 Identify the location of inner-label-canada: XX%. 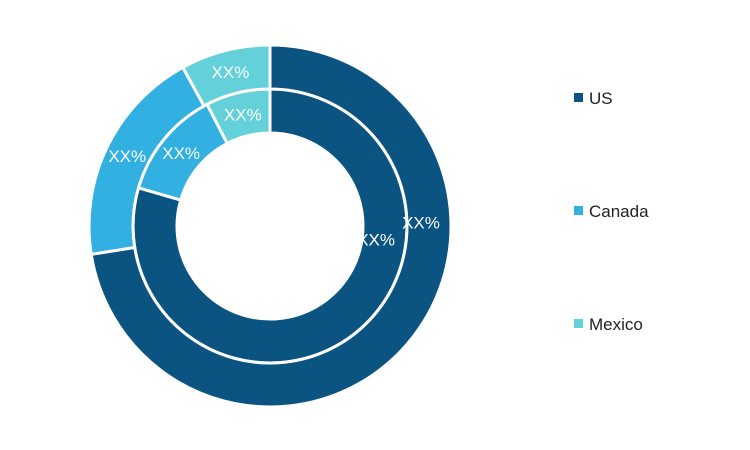
(181, 153).